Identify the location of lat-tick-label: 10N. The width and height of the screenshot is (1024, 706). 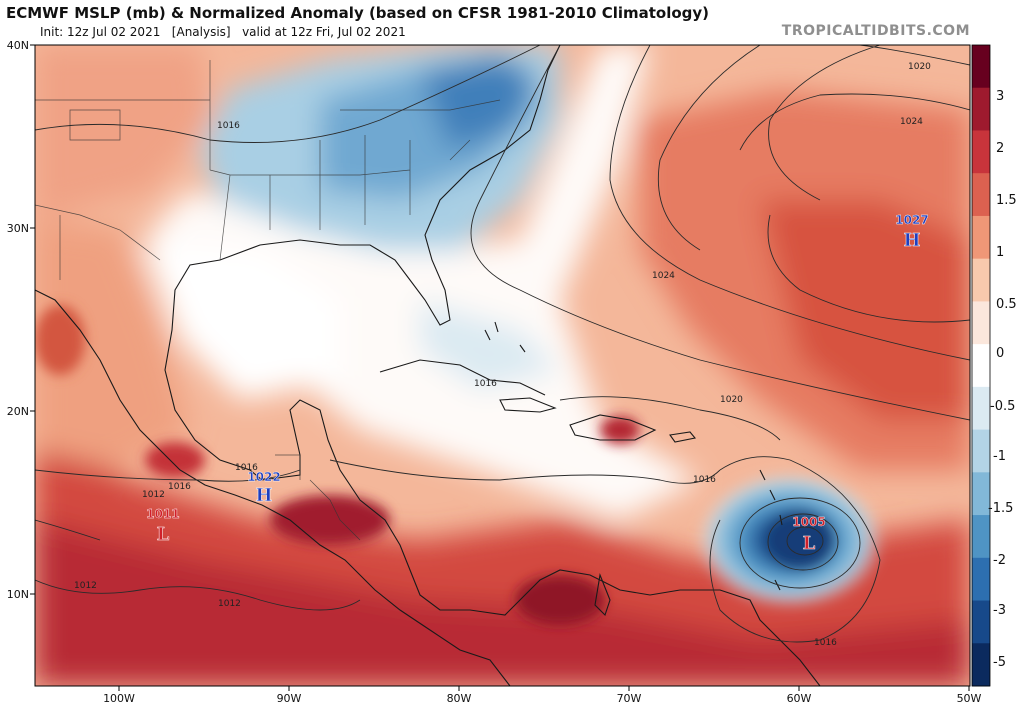
(18, 594).